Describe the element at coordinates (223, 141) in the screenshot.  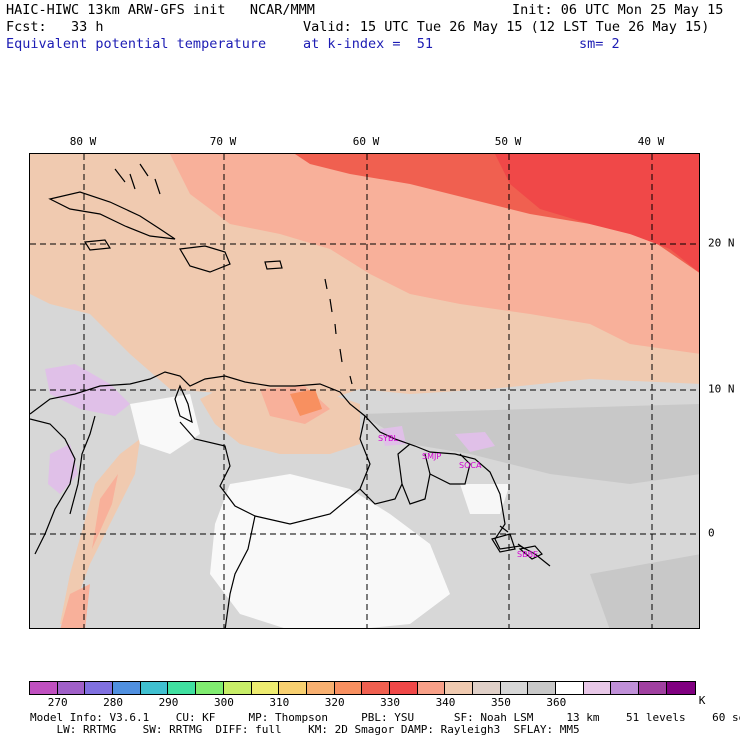
I see `lon-label-70w: 70 W` at that location.